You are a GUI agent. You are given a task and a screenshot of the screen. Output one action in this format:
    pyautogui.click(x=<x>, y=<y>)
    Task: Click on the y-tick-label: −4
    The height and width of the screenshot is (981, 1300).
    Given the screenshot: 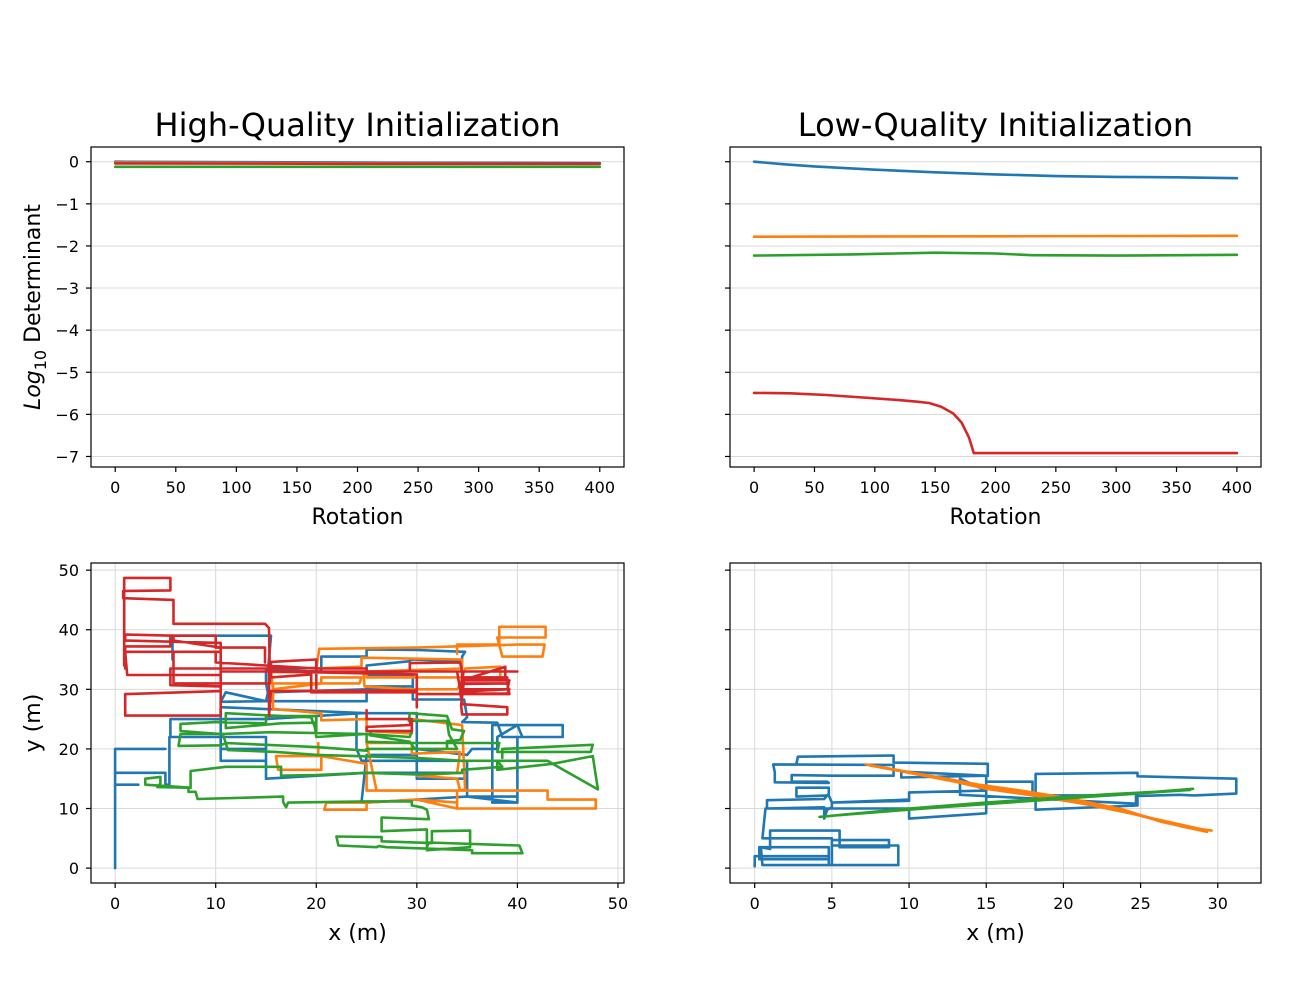 What is the action you would take?
    pyautogui.click(x=67, y=330)
    